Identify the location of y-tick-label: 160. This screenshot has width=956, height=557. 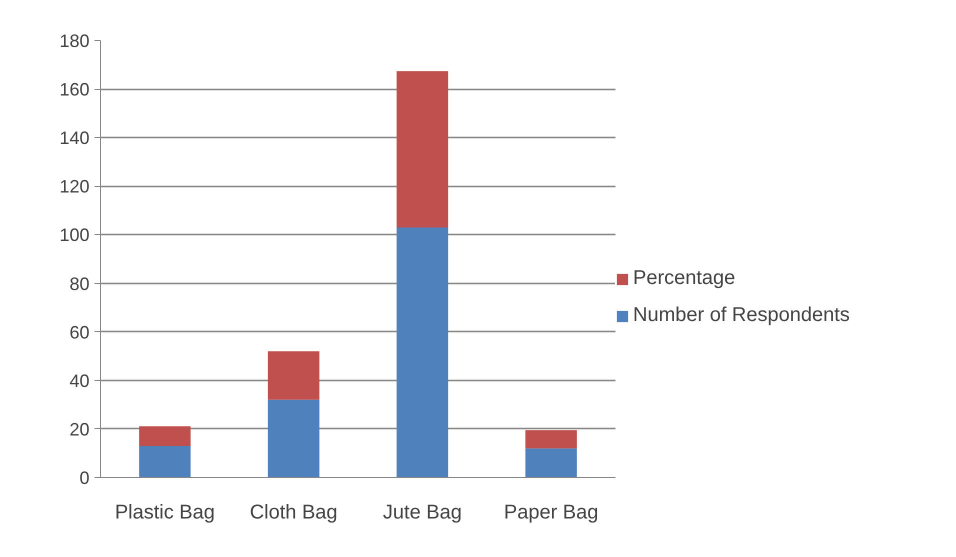
(74, 90).